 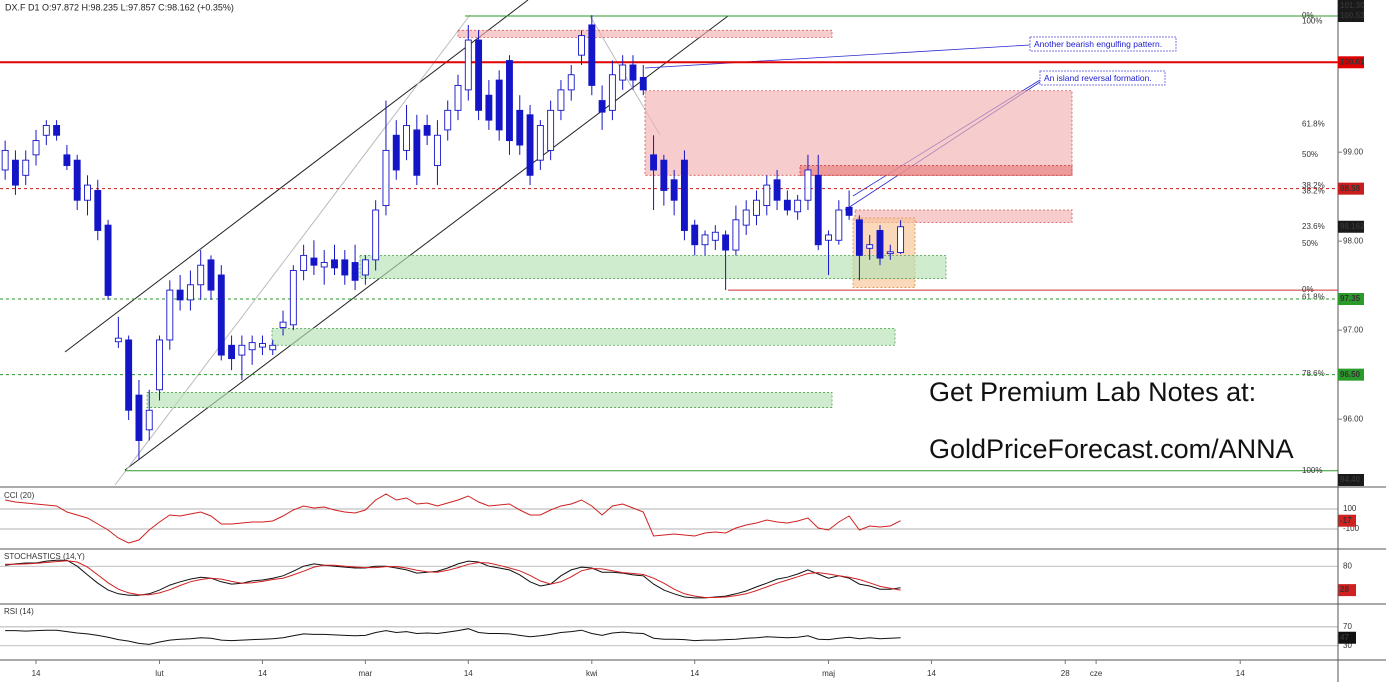 I want to click on y-tick-label: 100, so click(x=1350, y=508).